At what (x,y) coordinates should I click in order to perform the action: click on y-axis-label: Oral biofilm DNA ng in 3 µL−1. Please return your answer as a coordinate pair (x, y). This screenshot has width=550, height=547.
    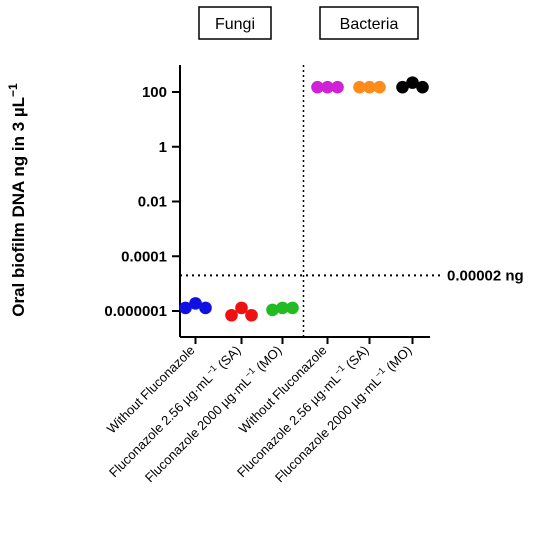
    Looking at the image, I should click on (17, 200).